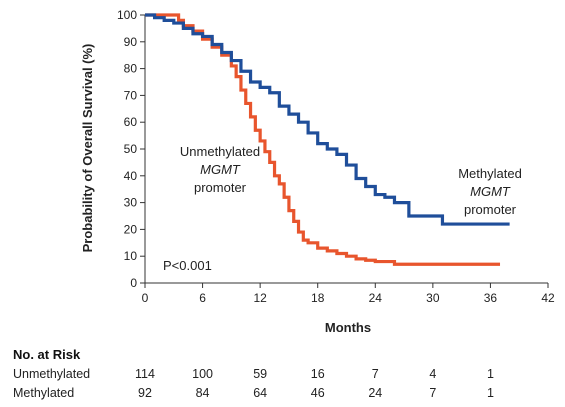 The height and width of the screenshot is (407, 565). Describe the element at coordinates (145, 374) in the screenshot. I see `at-risk-value: 114` at that location.